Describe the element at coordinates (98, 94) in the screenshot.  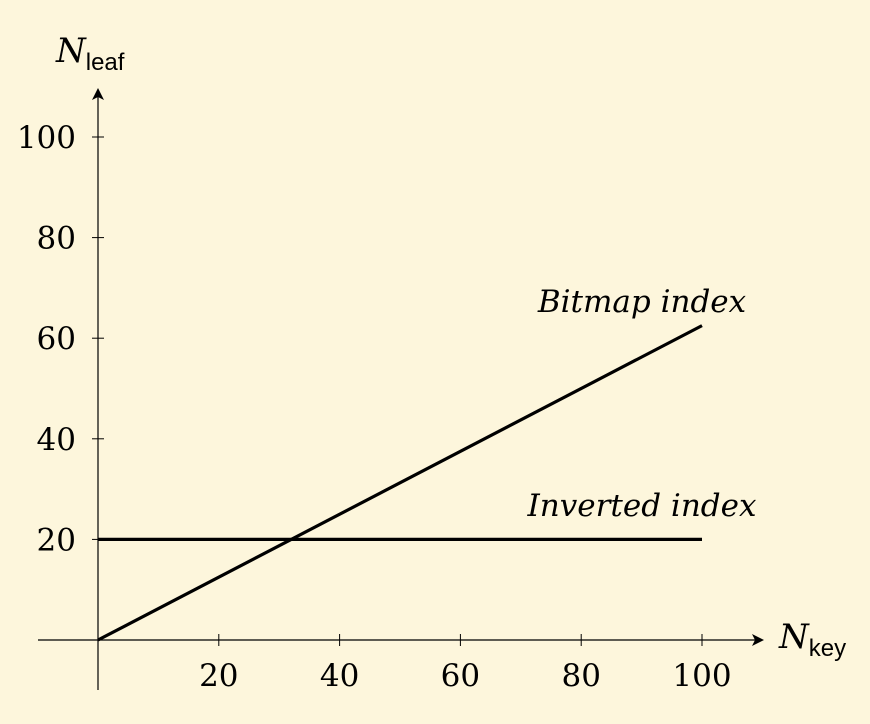
I see `y-axis-arrow-icon` at that location.